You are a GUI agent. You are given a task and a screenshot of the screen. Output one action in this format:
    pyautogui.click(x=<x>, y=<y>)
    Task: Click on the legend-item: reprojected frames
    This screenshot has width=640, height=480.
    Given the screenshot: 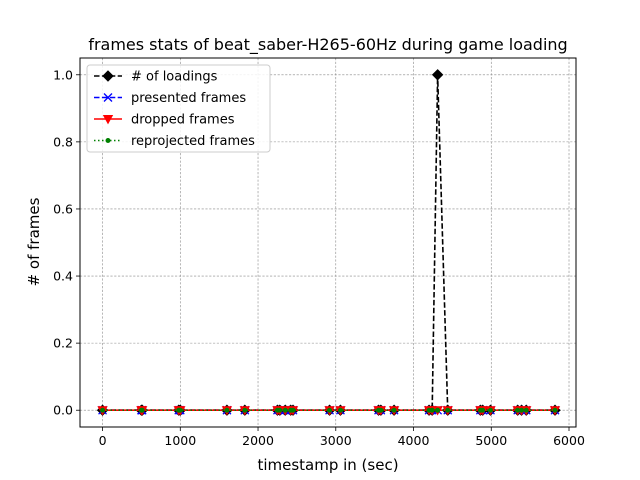 What is the action you would take?
    pyautogui.click(x=174, y=141)
    